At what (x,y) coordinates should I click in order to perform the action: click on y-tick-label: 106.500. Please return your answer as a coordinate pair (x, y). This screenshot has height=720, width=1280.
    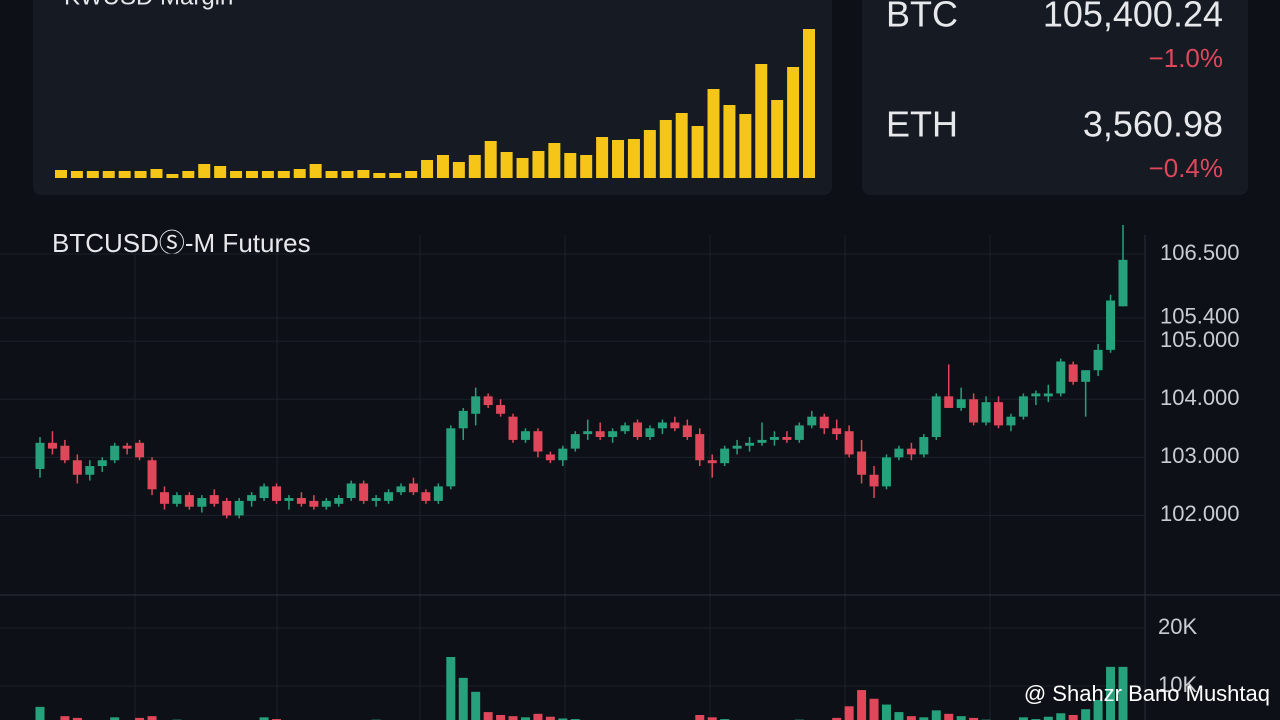
    Looking at the image, I should click on (1200, 252).